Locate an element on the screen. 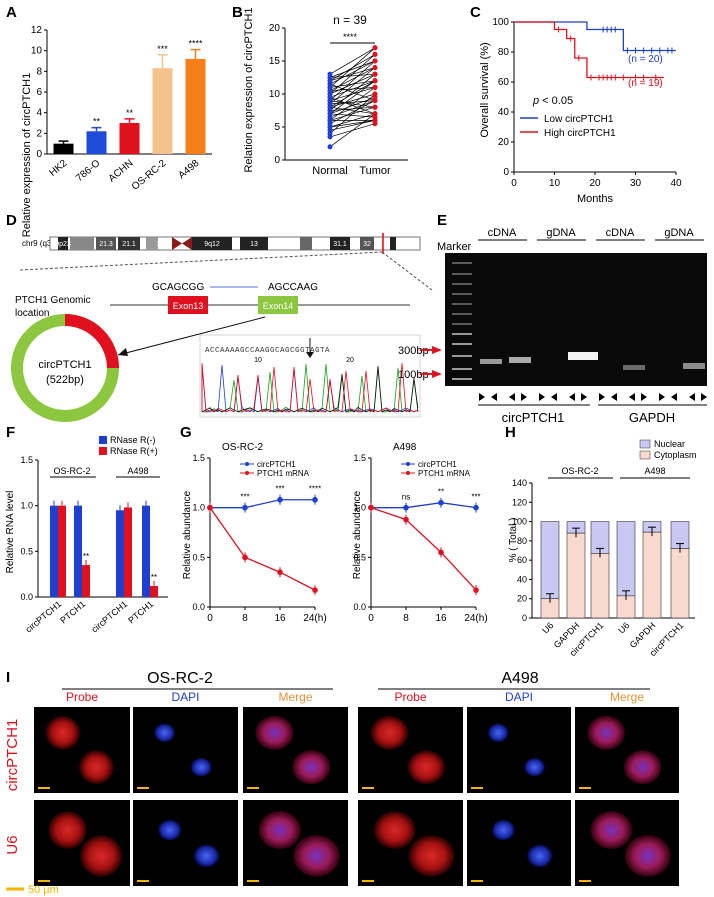  circrna-junction-segment is located at coordinates (91, 341).